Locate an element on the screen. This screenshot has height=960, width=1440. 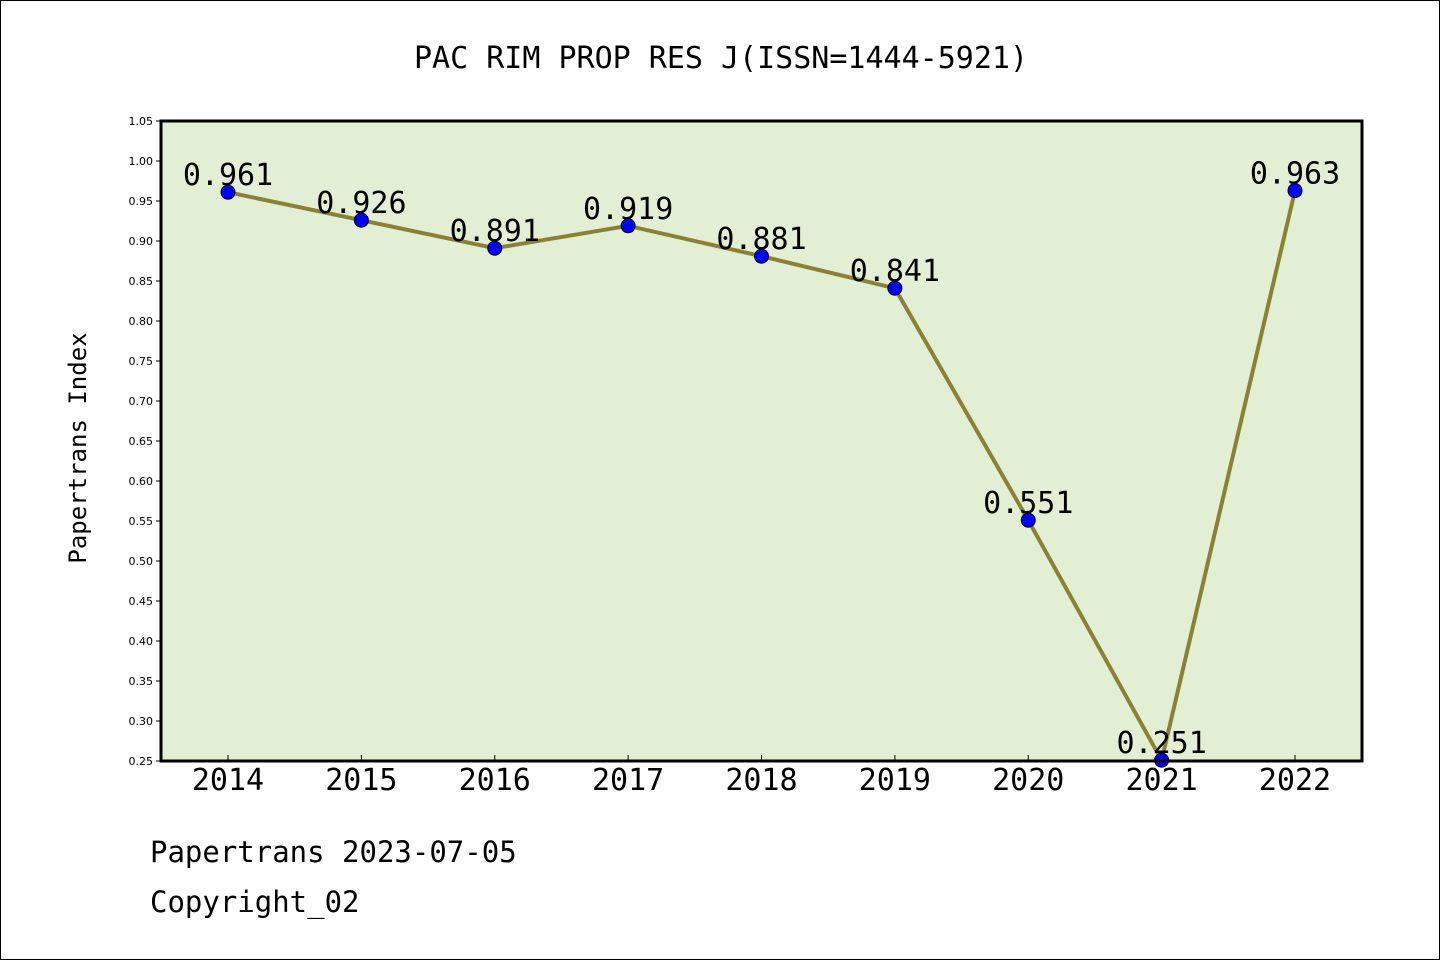
data-label: 0.961 is located at coordinates (228, 175).